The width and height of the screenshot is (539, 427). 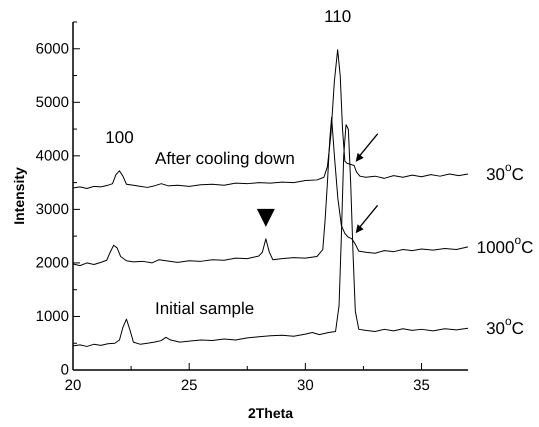 I want to click on y-tick-label: 1000, so click(x=52, y=316).